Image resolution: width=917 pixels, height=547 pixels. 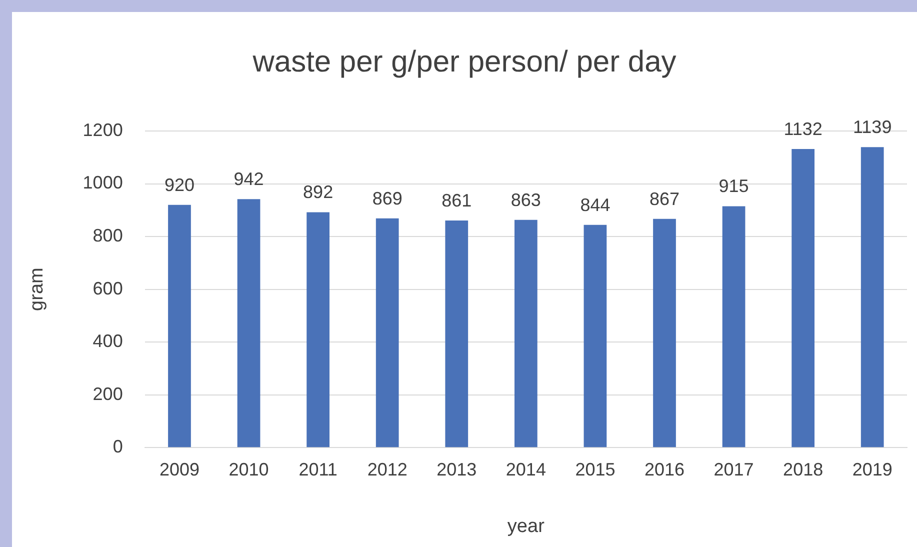 I want to click on data-label: 861, so click(x=457, y=200).